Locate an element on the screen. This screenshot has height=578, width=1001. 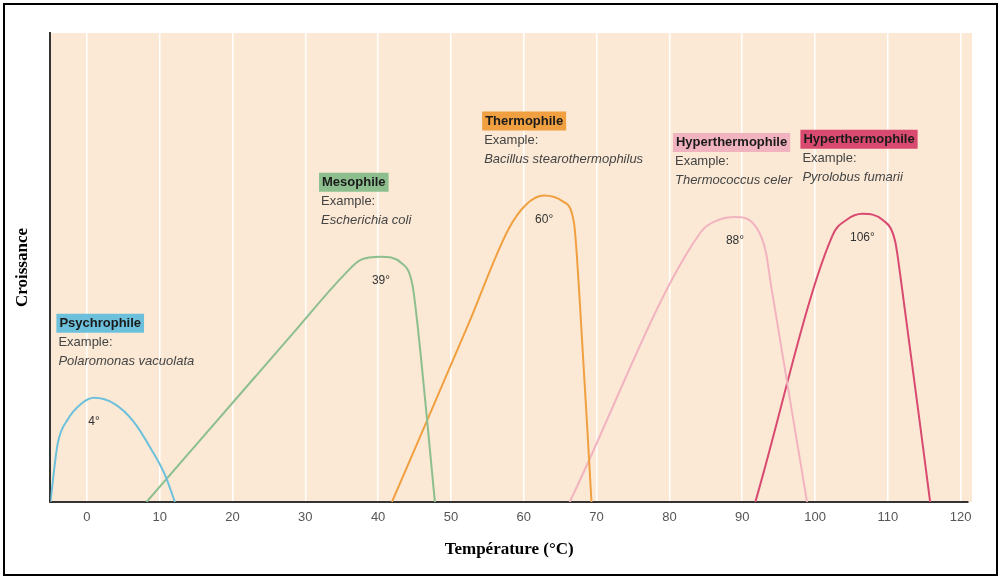
x-tick-label: 50 is located at coordinates (451, 517).